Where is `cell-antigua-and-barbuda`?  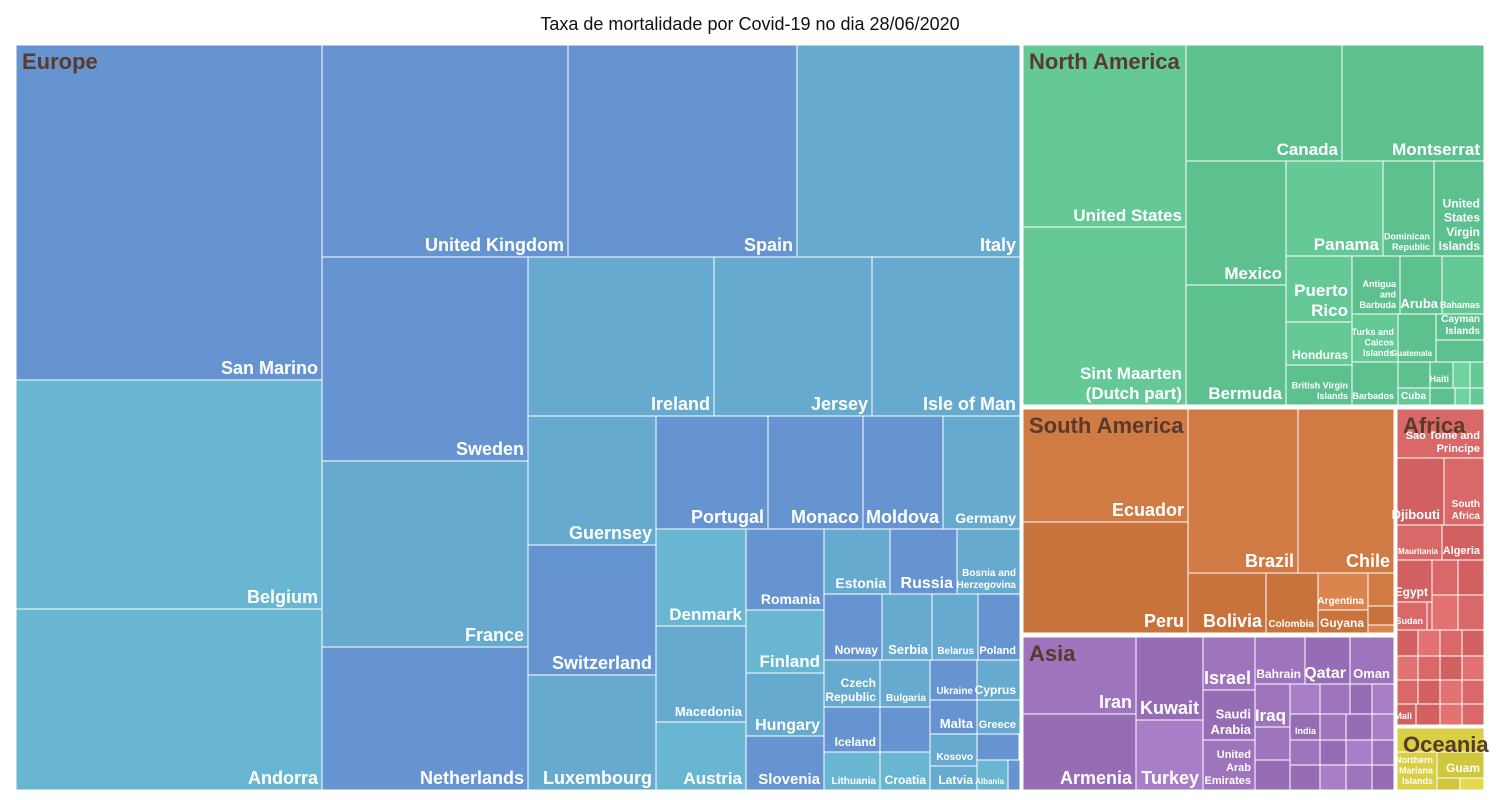
cell-antigua-and-barbuda is located at coordinates (1376, 285).